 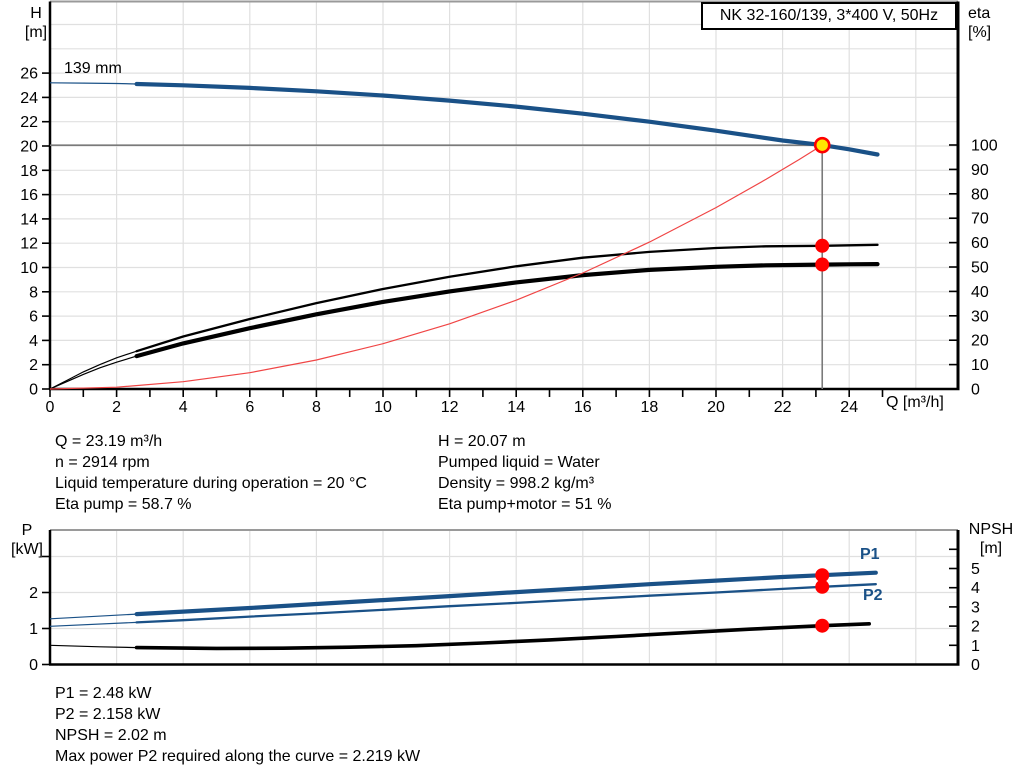 What do you see at coordinates (525, 504) in the screenshot?
I see `duty-eta-pump-motor: Eta pump+motor = 51 %` at bounding box center [525, 504].